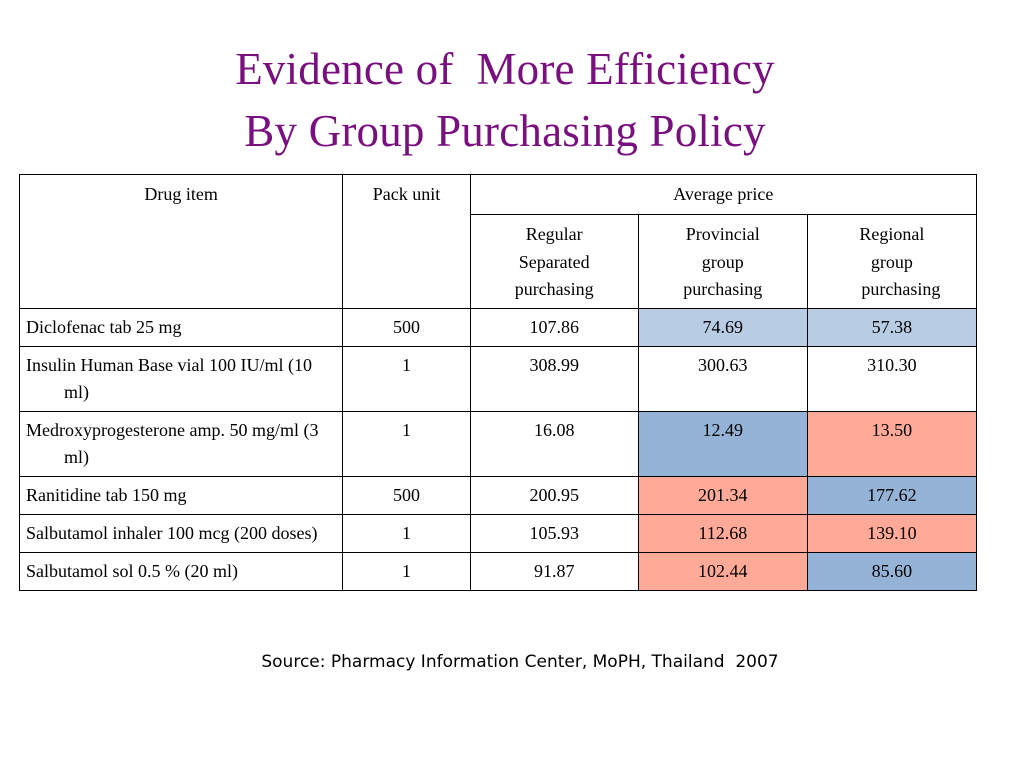 The image size is (1024, 768). Describe the element at coordinates (554, 443) in the screenshot. I see `regular-price-cell: 16.08` at that location.